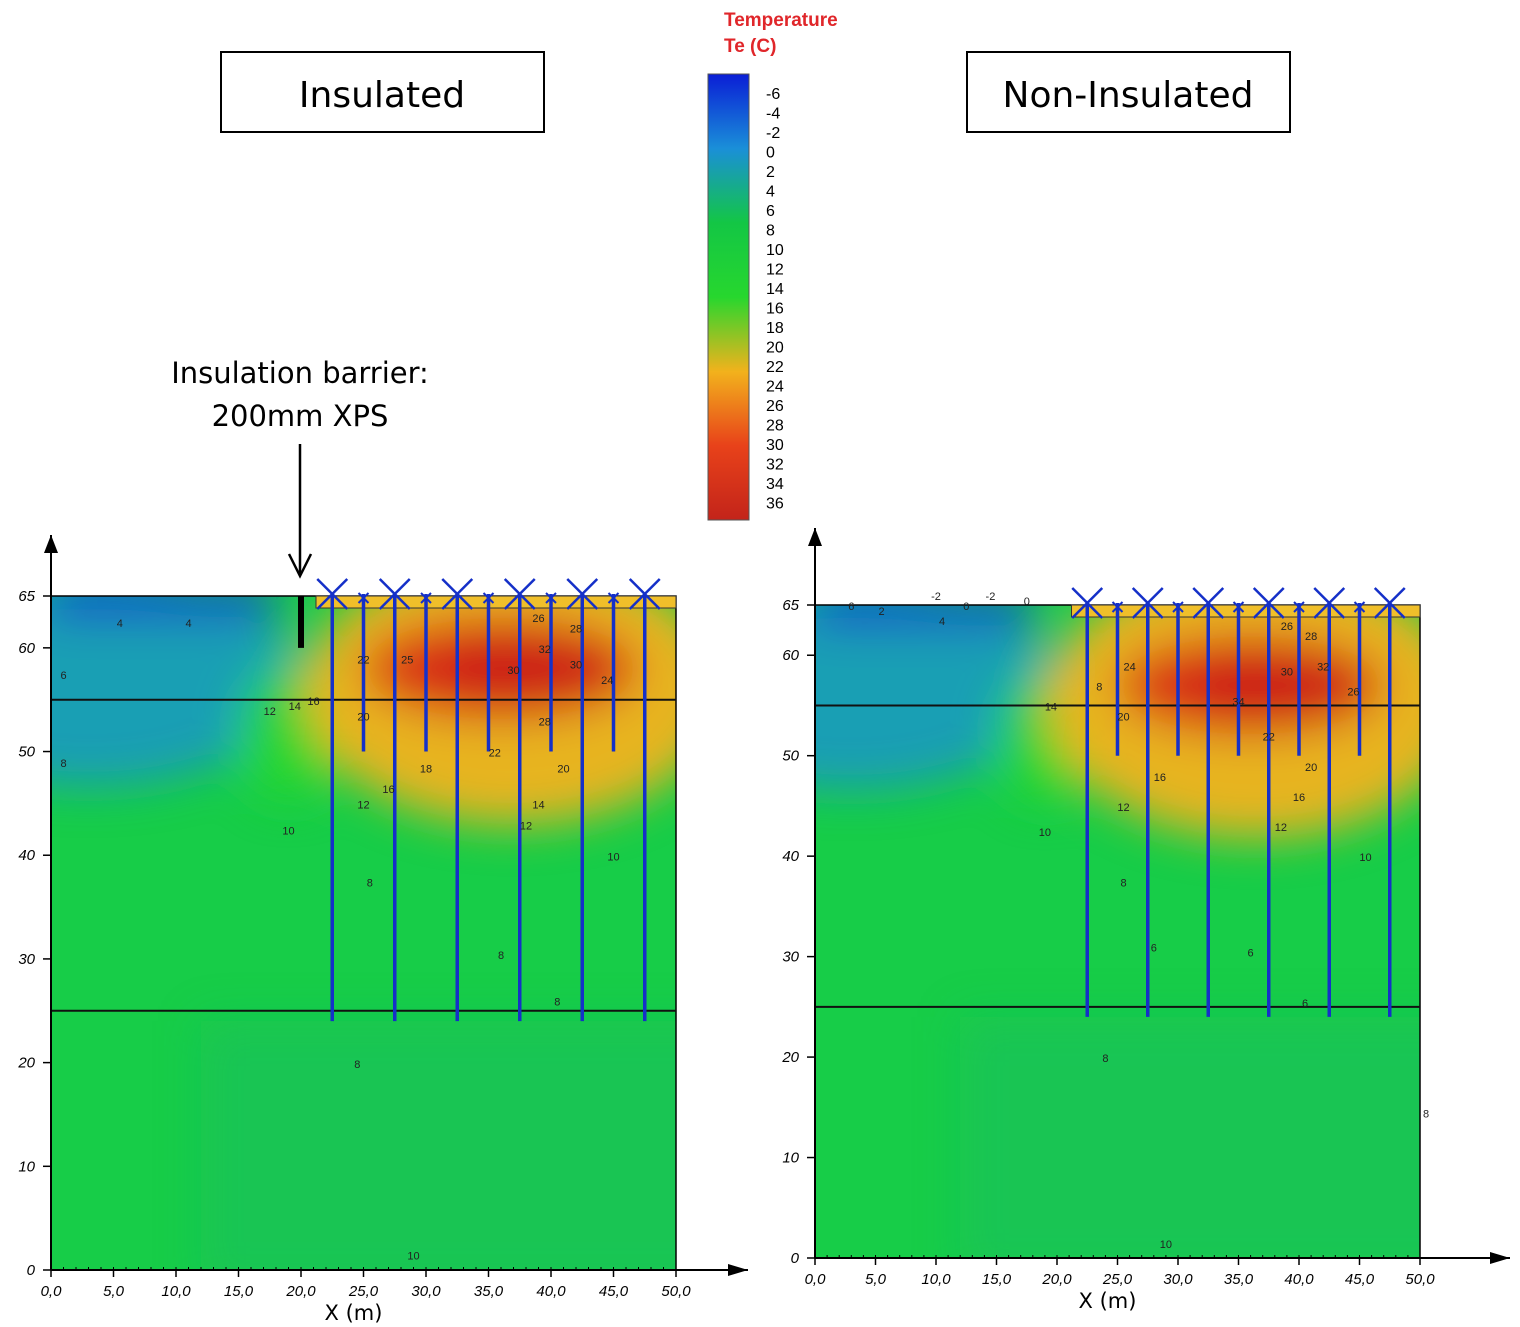 This screenshot has width=1520, height=1327. Describe the element at coordinates (795, 1258) in the screenshot. I see `y-tick-label: 0` at that location.